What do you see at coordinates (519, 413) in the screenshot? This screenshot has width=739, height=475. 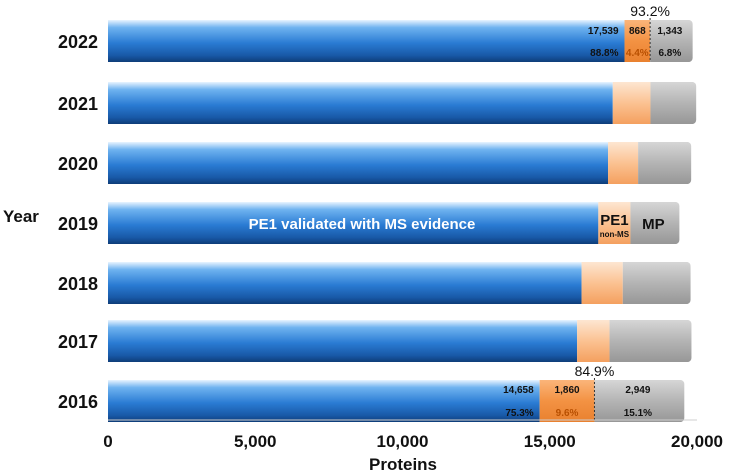 I see `pct-ms-2016: 75.3%` at bounding box center [519, 413].